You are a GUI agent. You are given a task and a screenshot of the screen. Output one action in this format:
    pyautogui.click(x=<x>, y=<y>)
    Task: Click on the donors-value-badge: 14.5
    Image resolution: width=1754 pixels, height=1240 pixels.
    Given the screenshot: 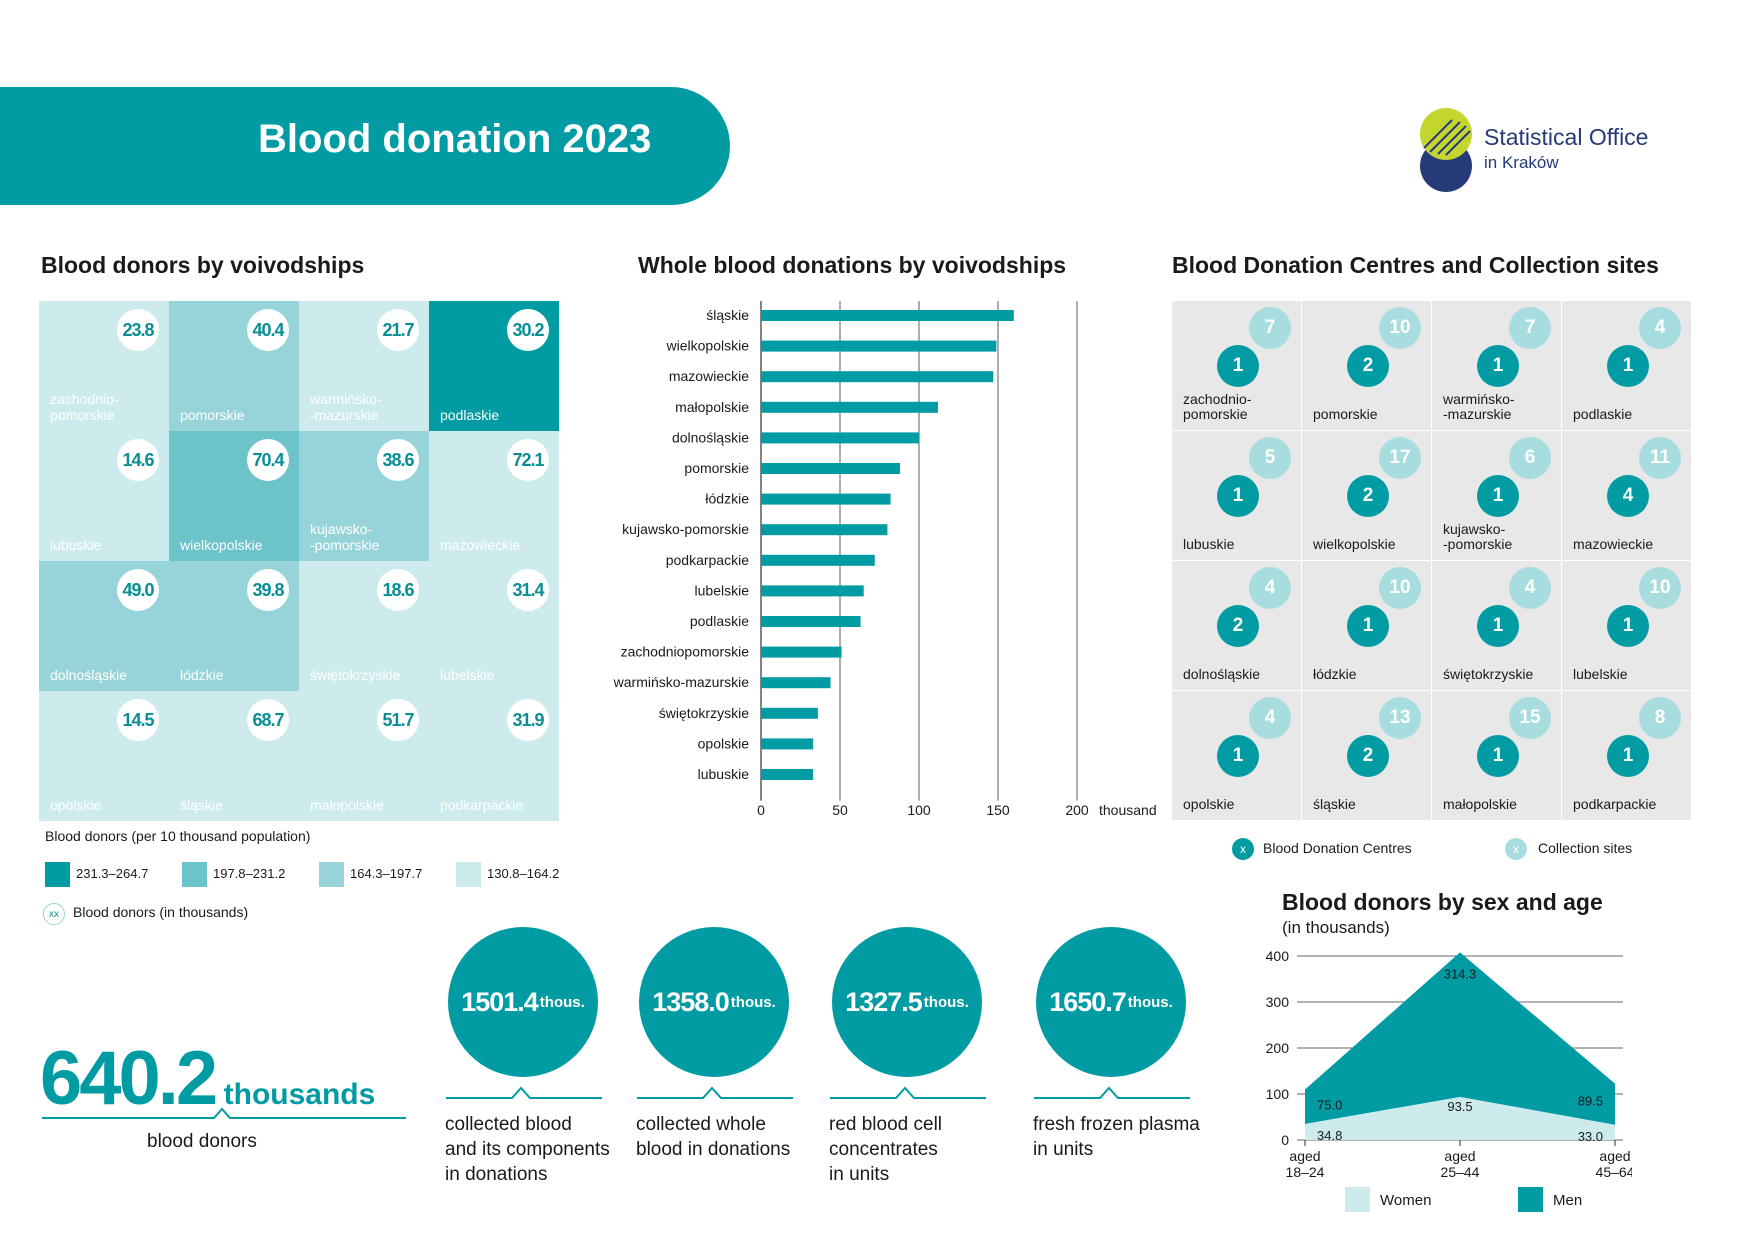 What is the action you would take?
    pyautogui.click(x=138, y=720)
    